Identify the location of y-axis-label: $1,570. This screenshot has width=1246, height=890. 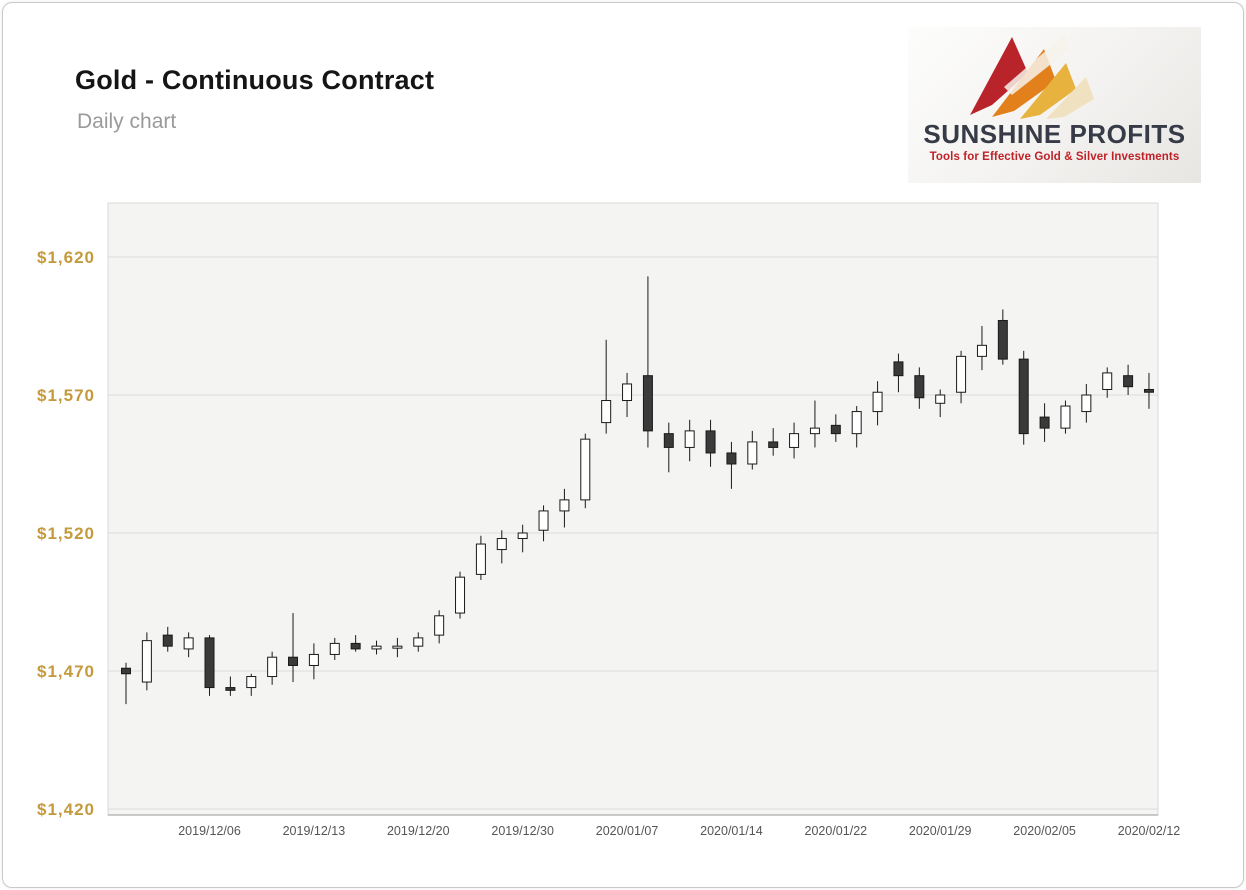
(66, 395).